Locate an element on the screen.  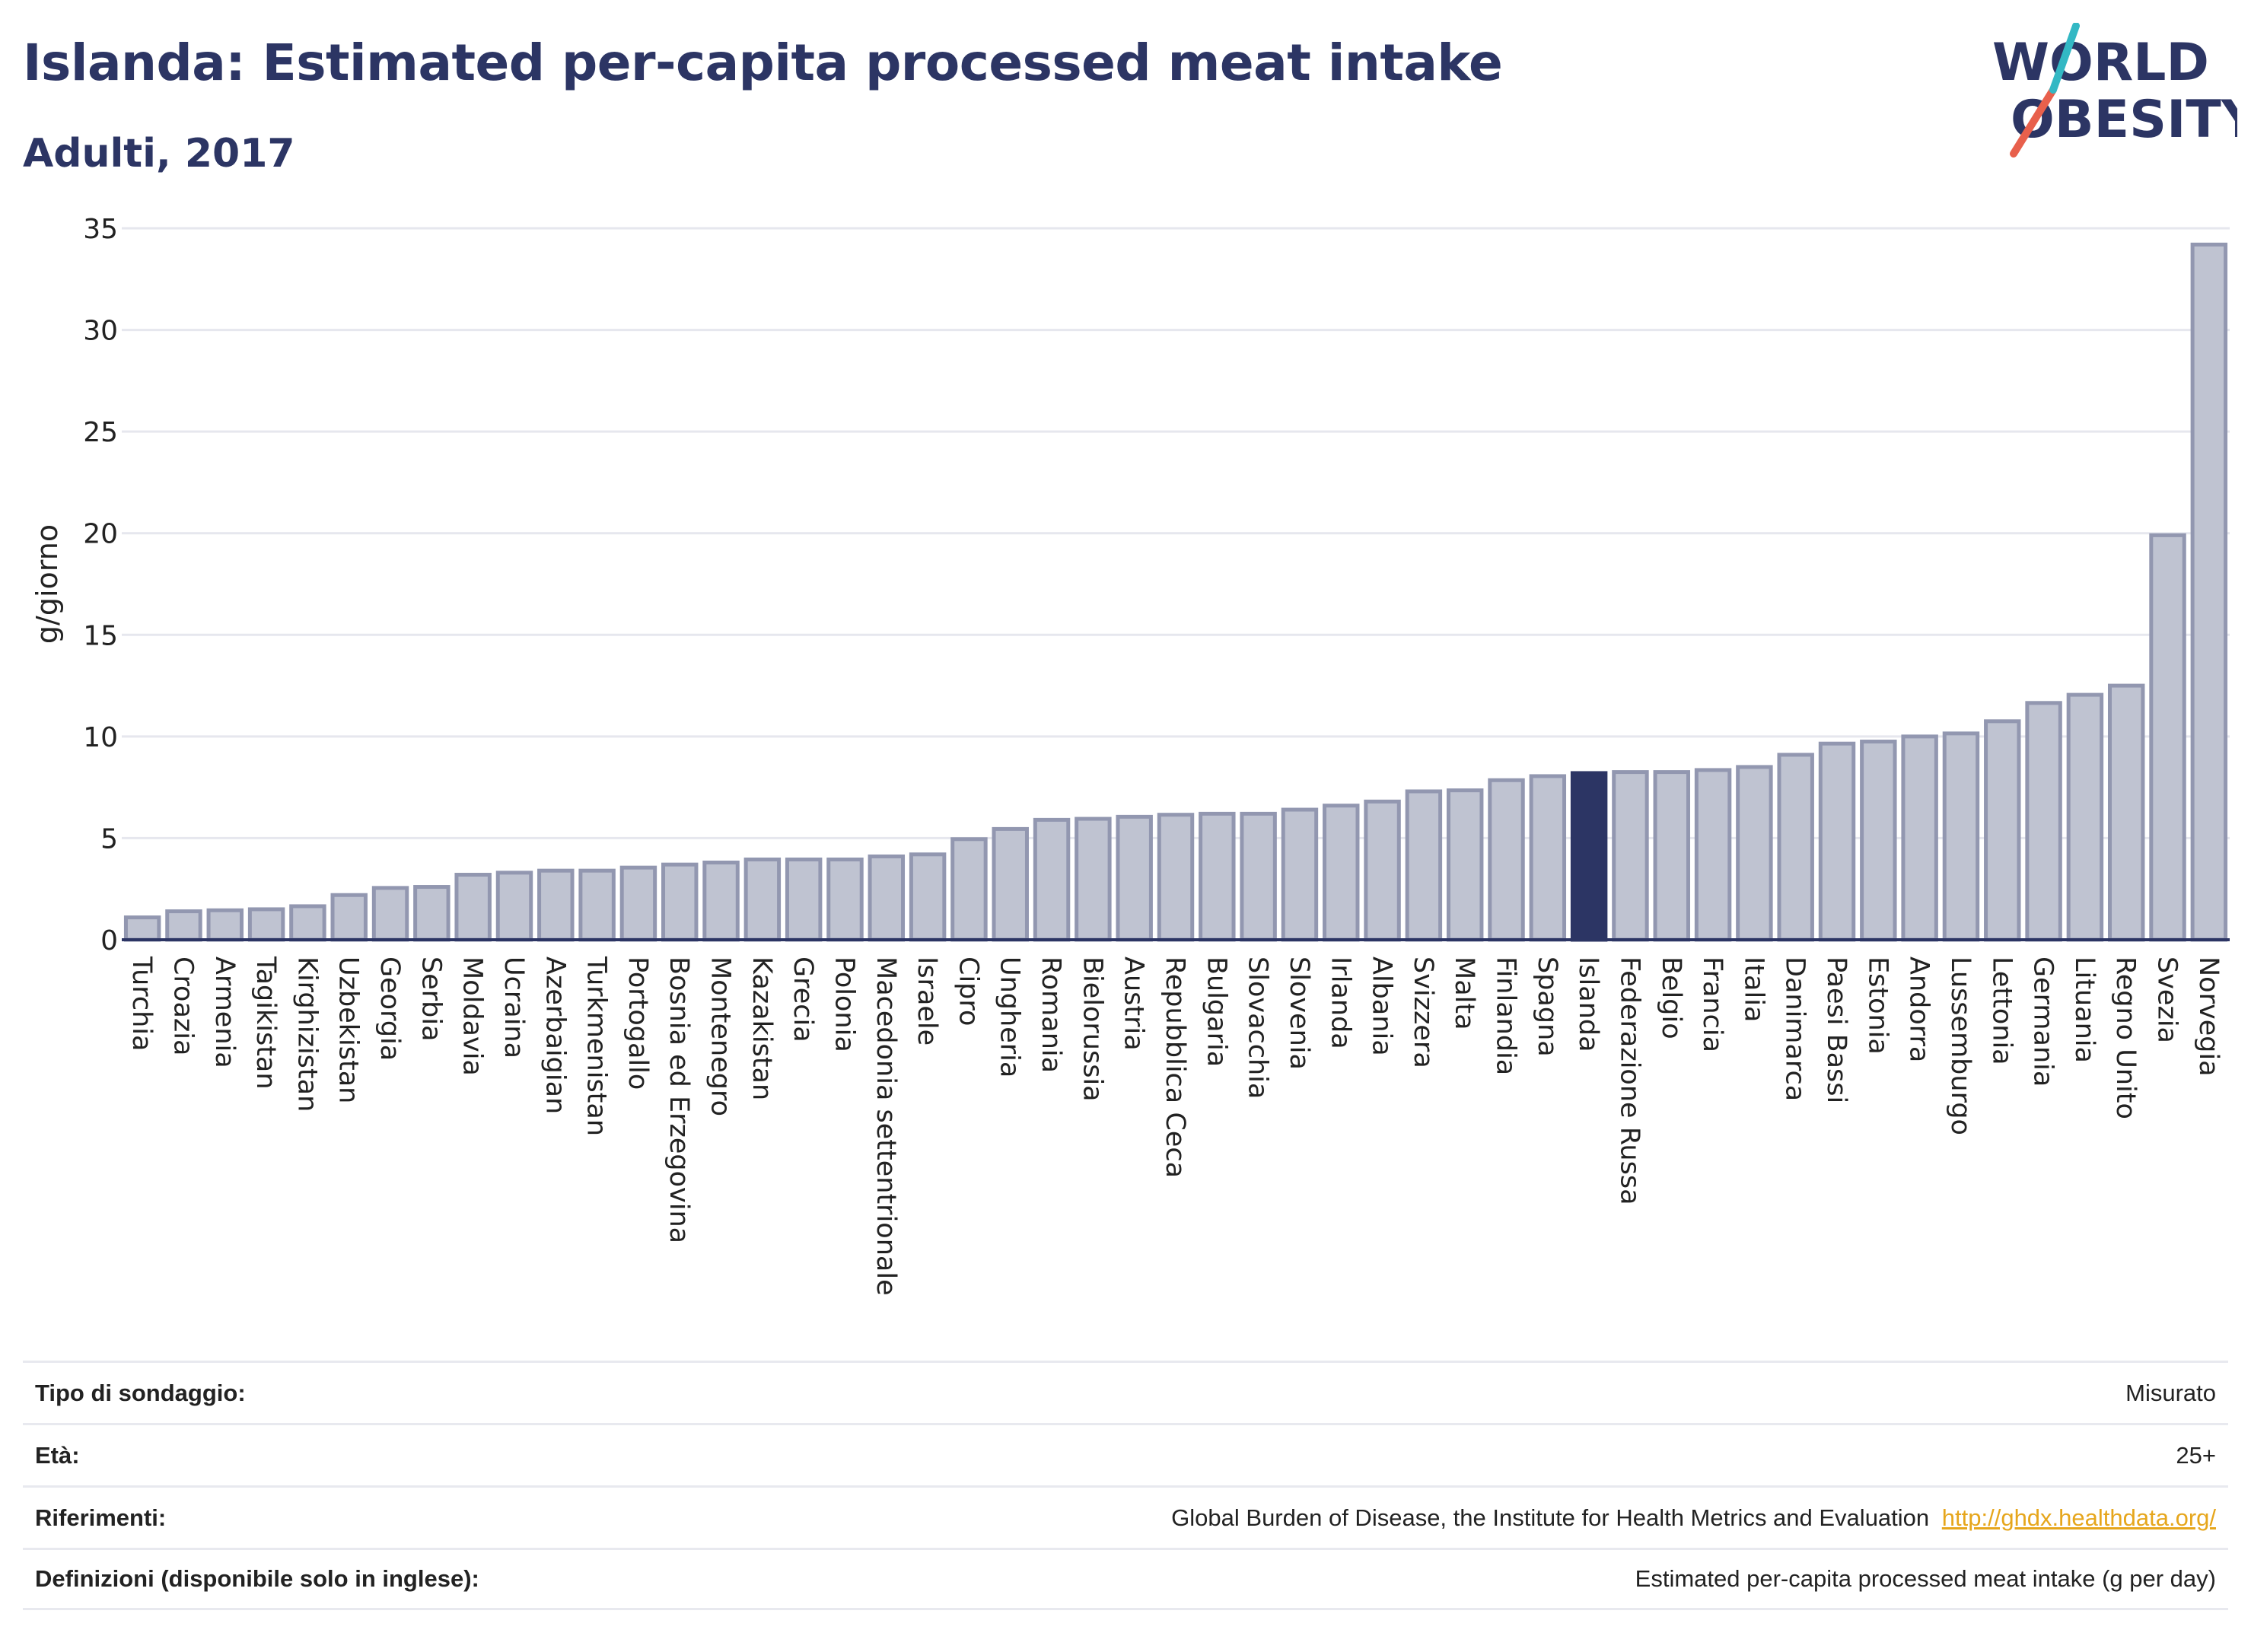
x-tick-label: Montenegro is located at coordinates (720, 1036).